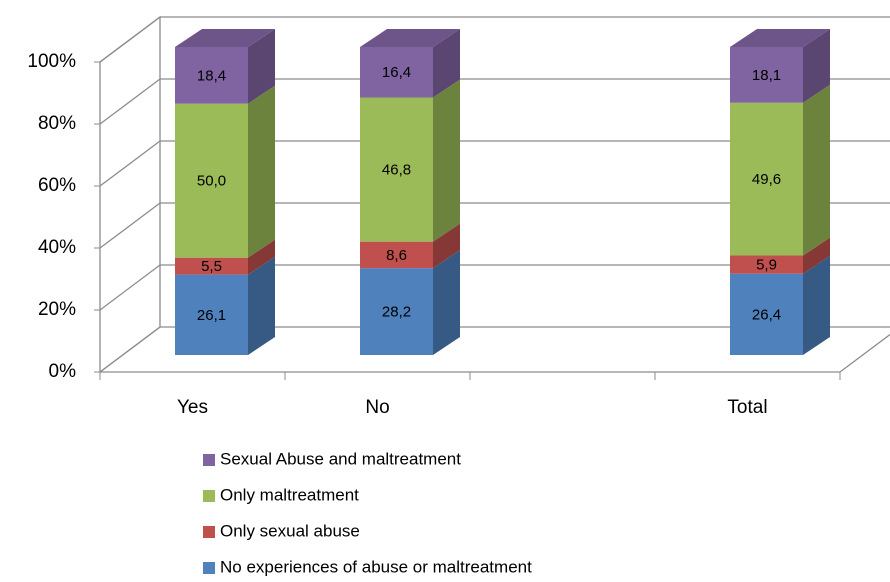  What do you see at coordinates (289, 494) in the screenshot?
I see `legend-label: Only maltreatment` at bounding box center [289, 494].